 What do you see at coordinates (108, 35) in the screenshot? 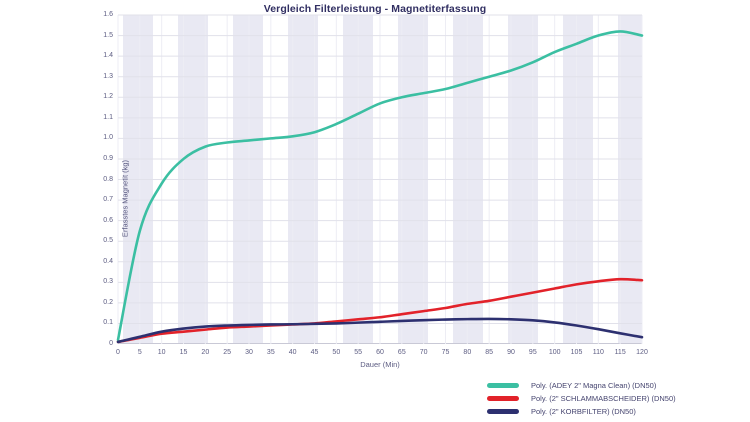
I see `y-tick-label: 1.5` at bounding box center [108, 35].